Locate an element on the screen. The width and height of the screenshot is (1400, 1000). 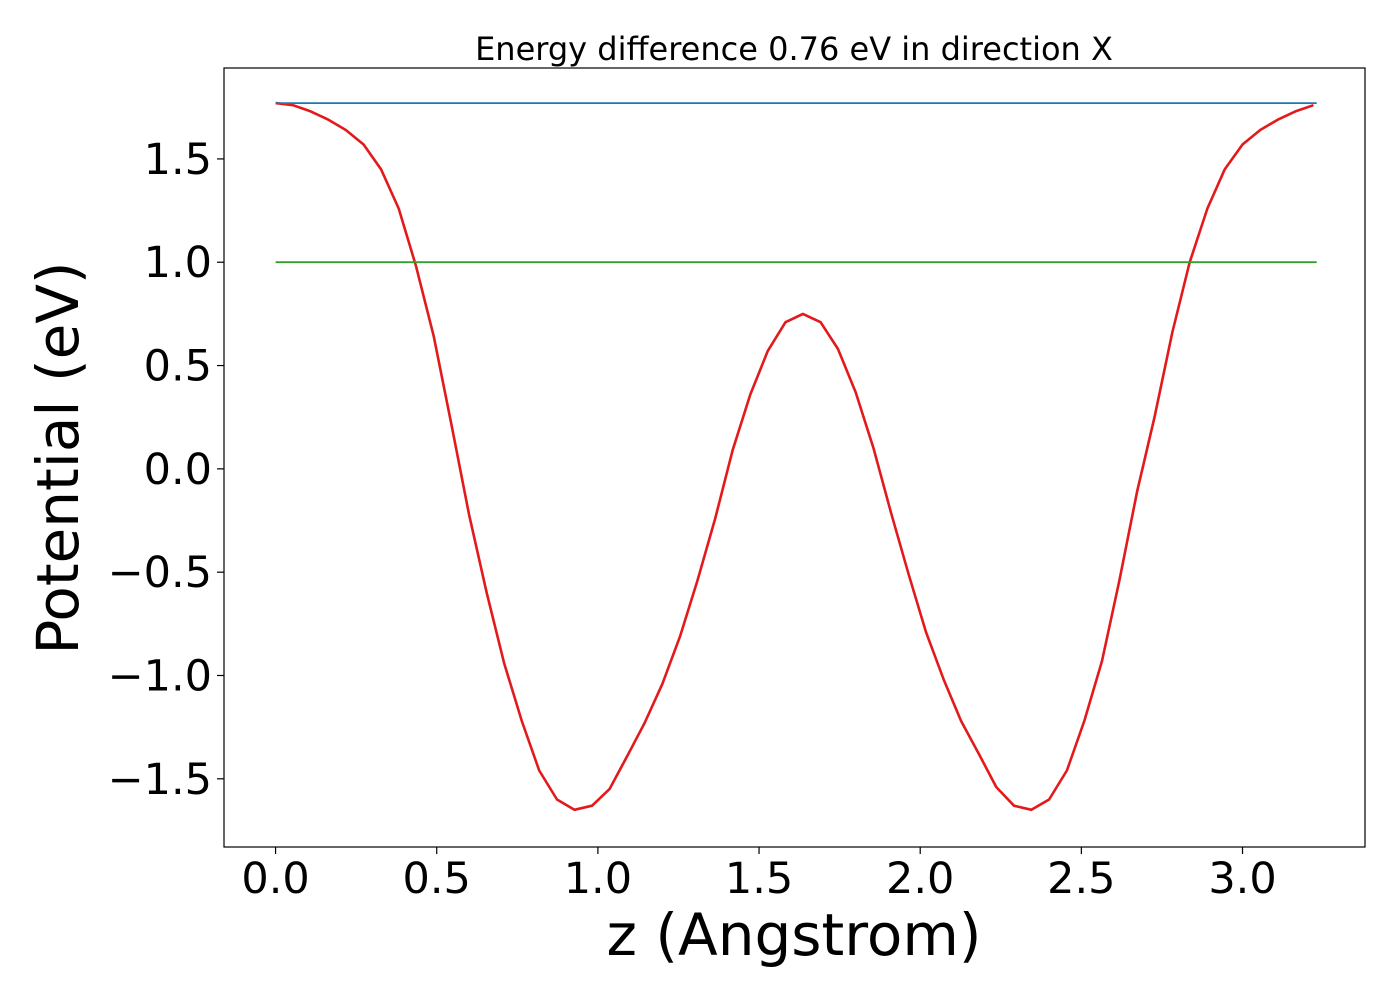
y-axis-label: Potential (eV) is located at coordinates (58, 457).